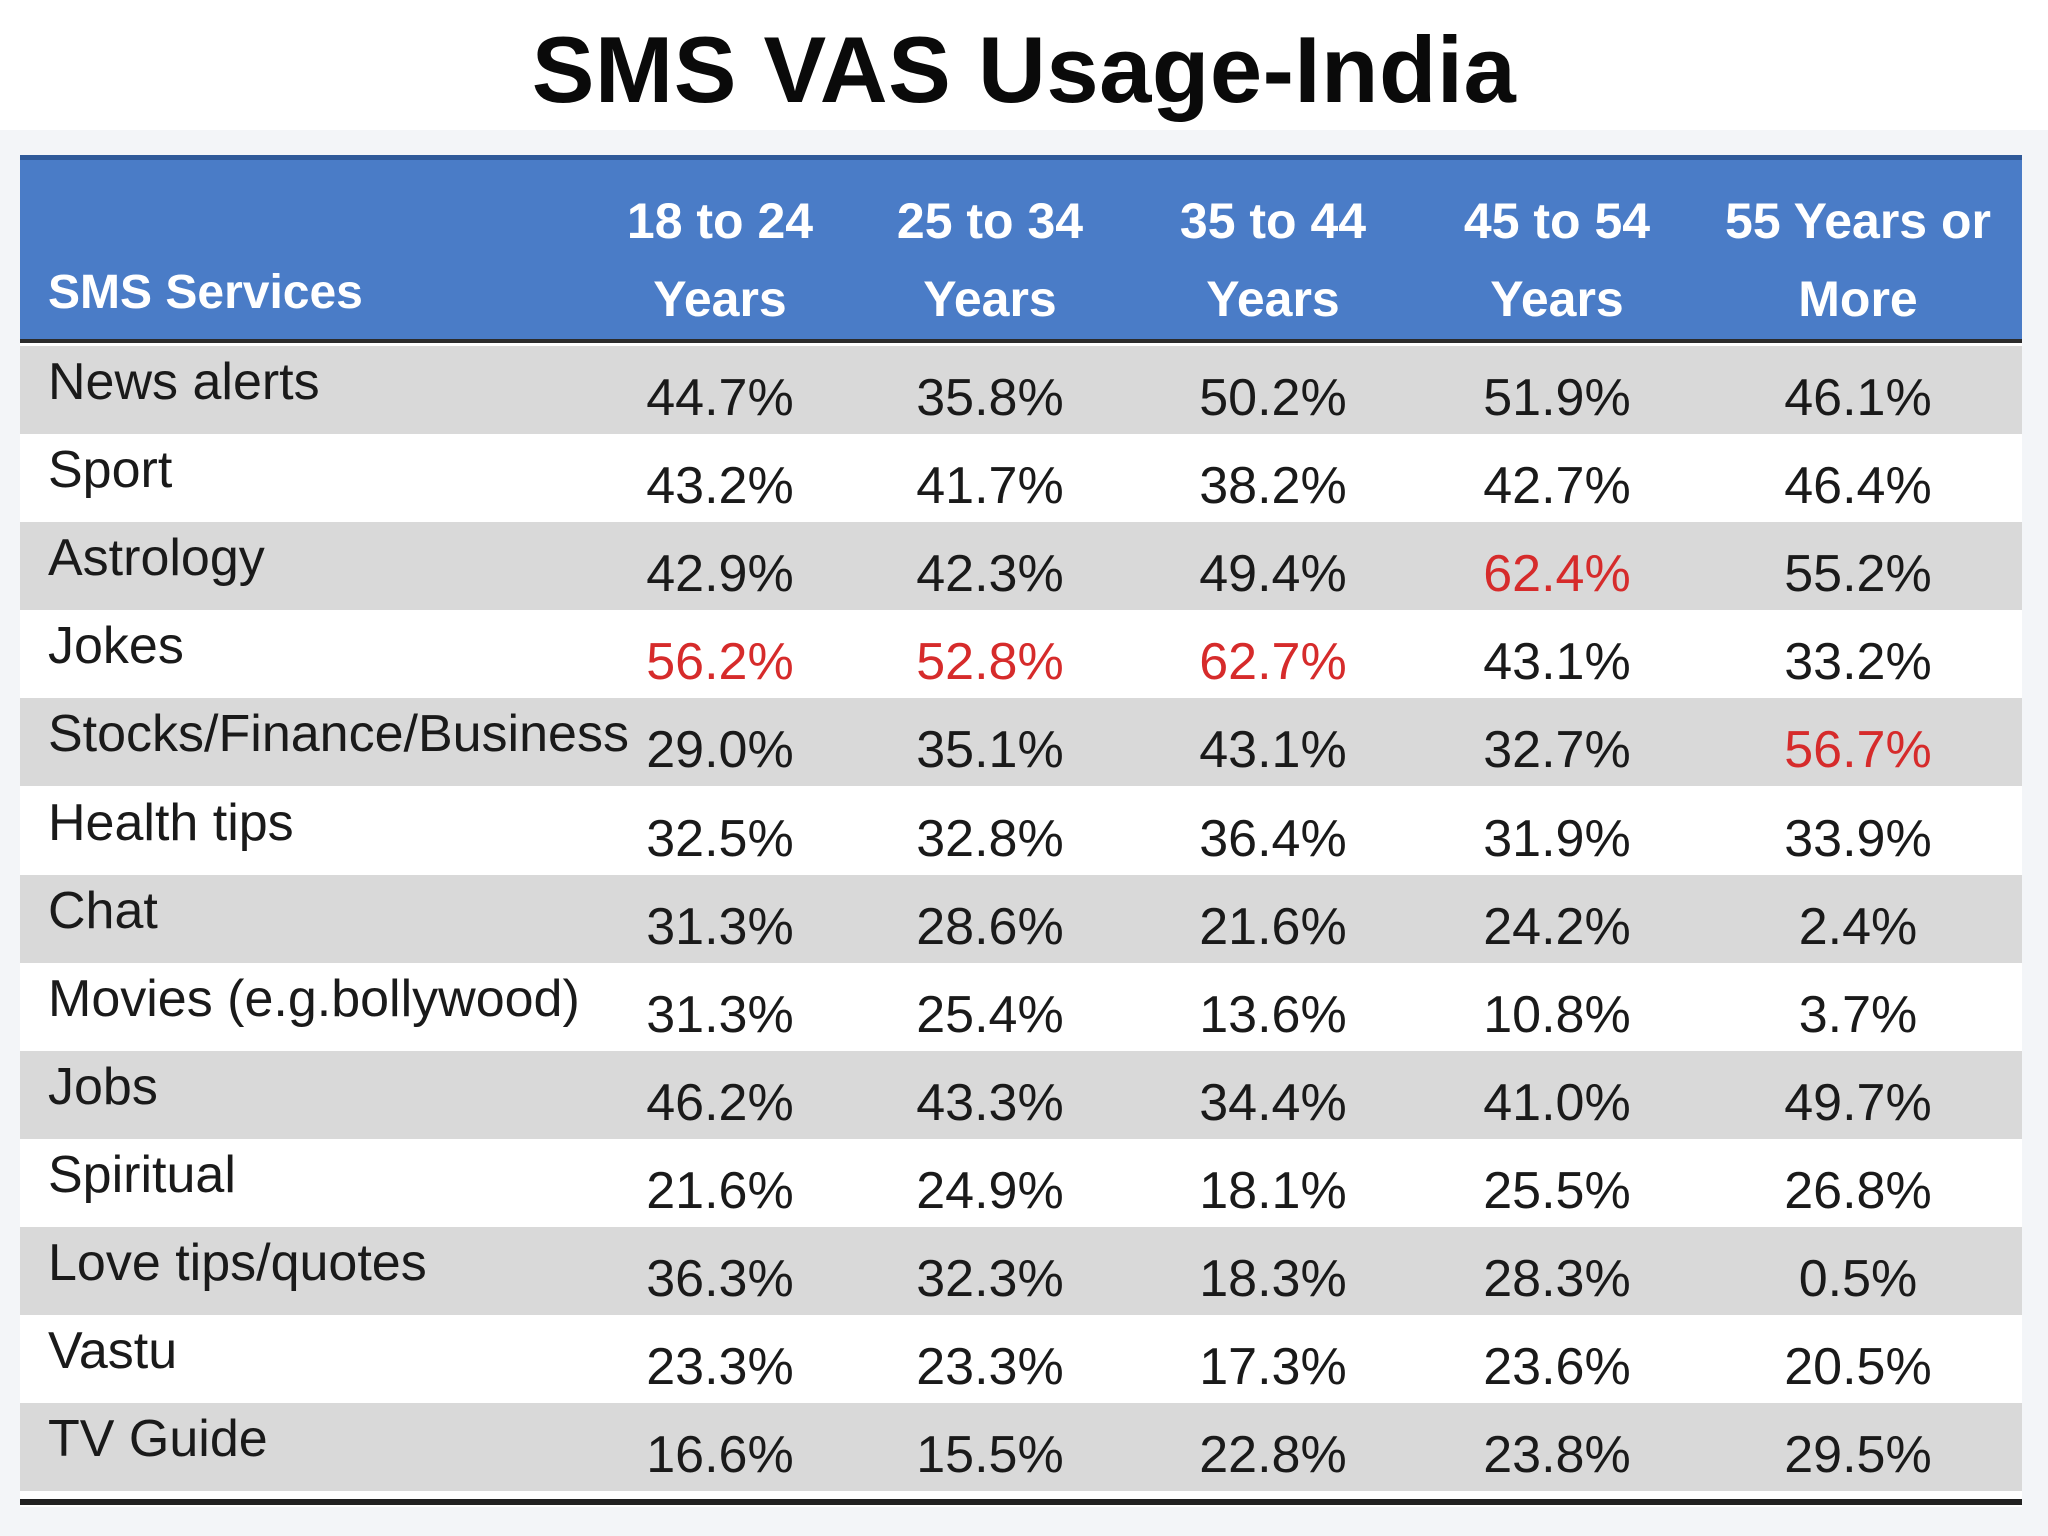  What do you see at coordinates (1273, 662) in the screenshot?
I see `value-cell: 62.7%` at bounding box center [1273, 662].